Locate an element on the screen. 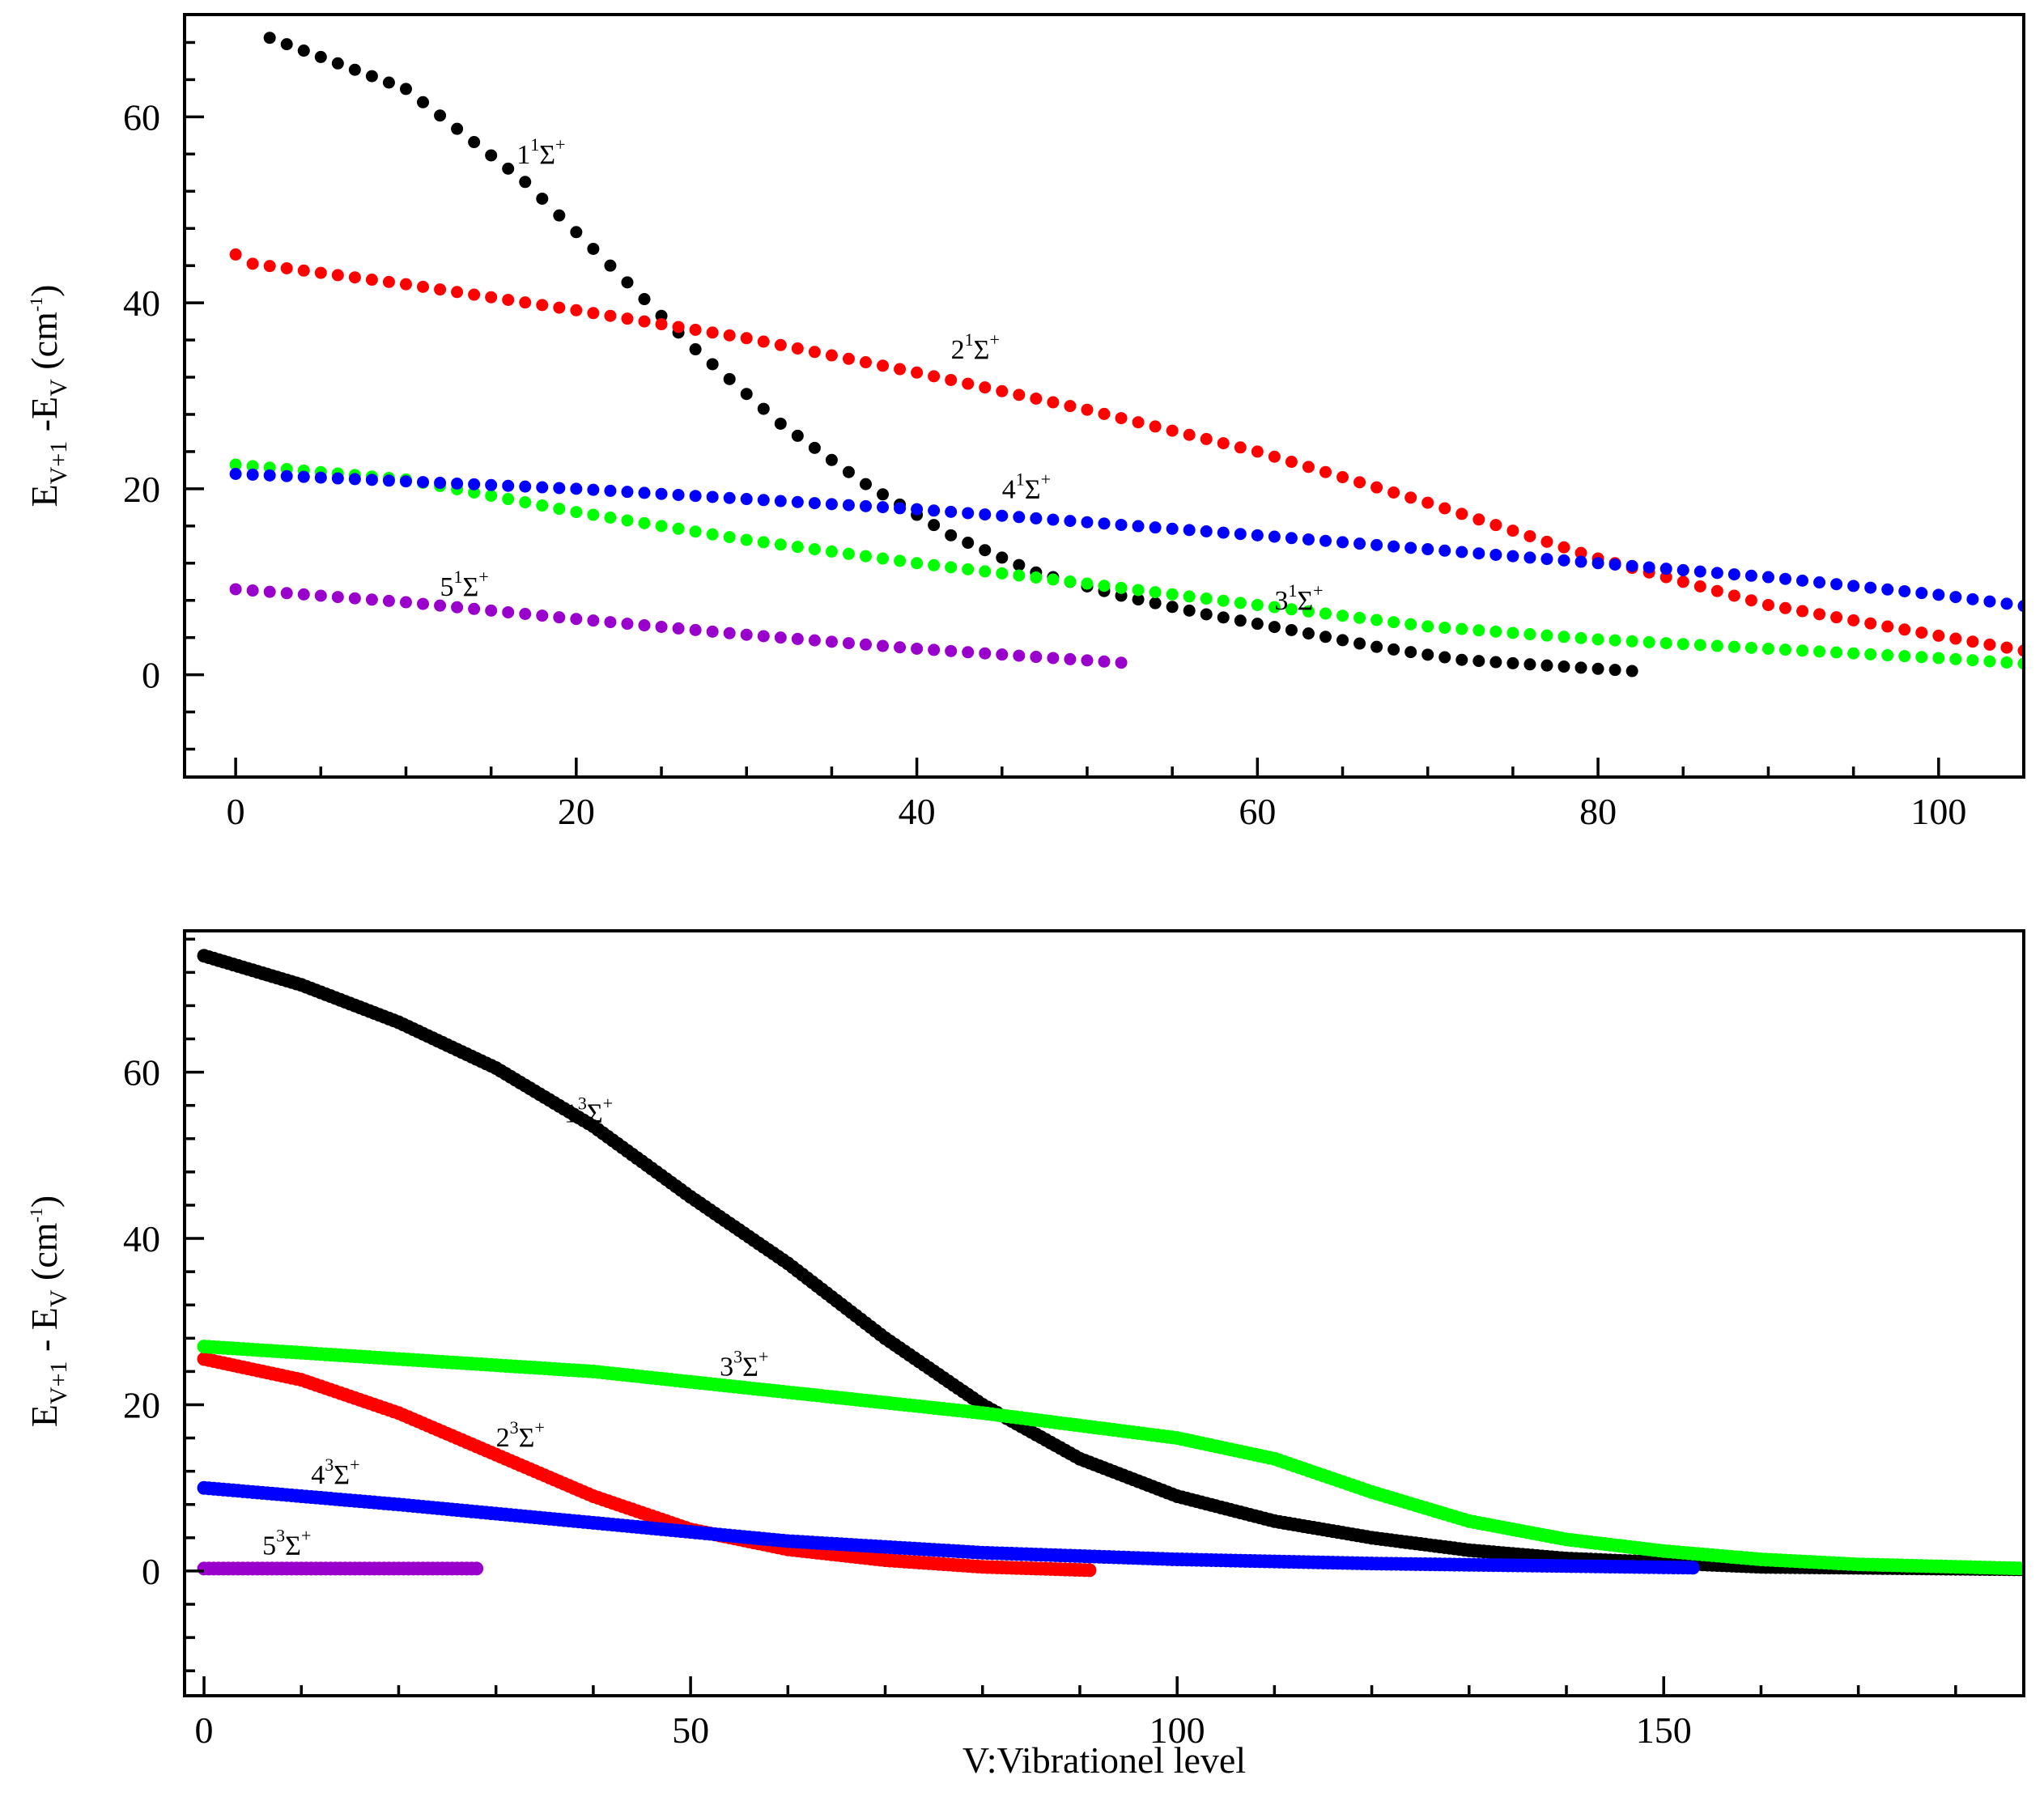  x-tick-label: 80 is located at coordinates (1598, 811).